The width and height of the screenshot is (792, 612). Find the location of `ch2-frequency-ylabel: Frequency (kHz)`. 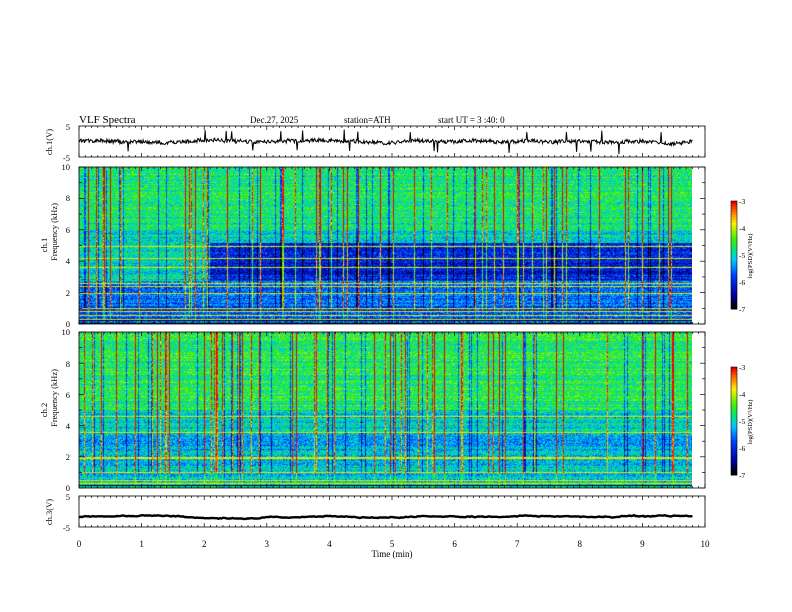

ch2-frequency-ylabel: Frequency (kHz) is located at coordinates (54, 398).